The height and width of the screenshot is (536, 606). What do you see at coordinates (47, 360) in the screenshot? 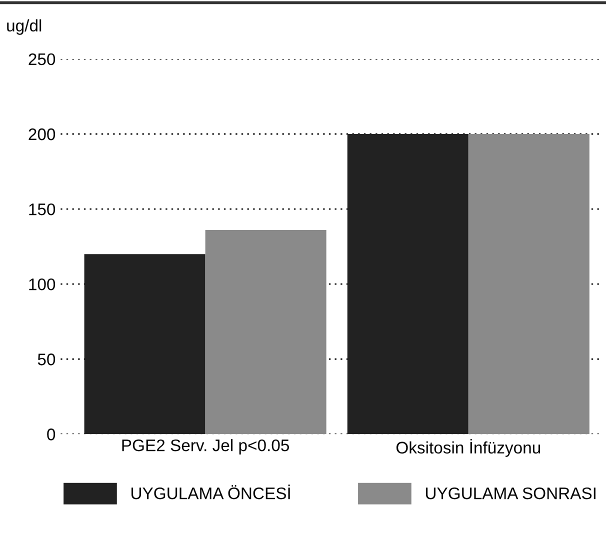
I see `y-tick-label: 50` at bounding box center [47, 360].